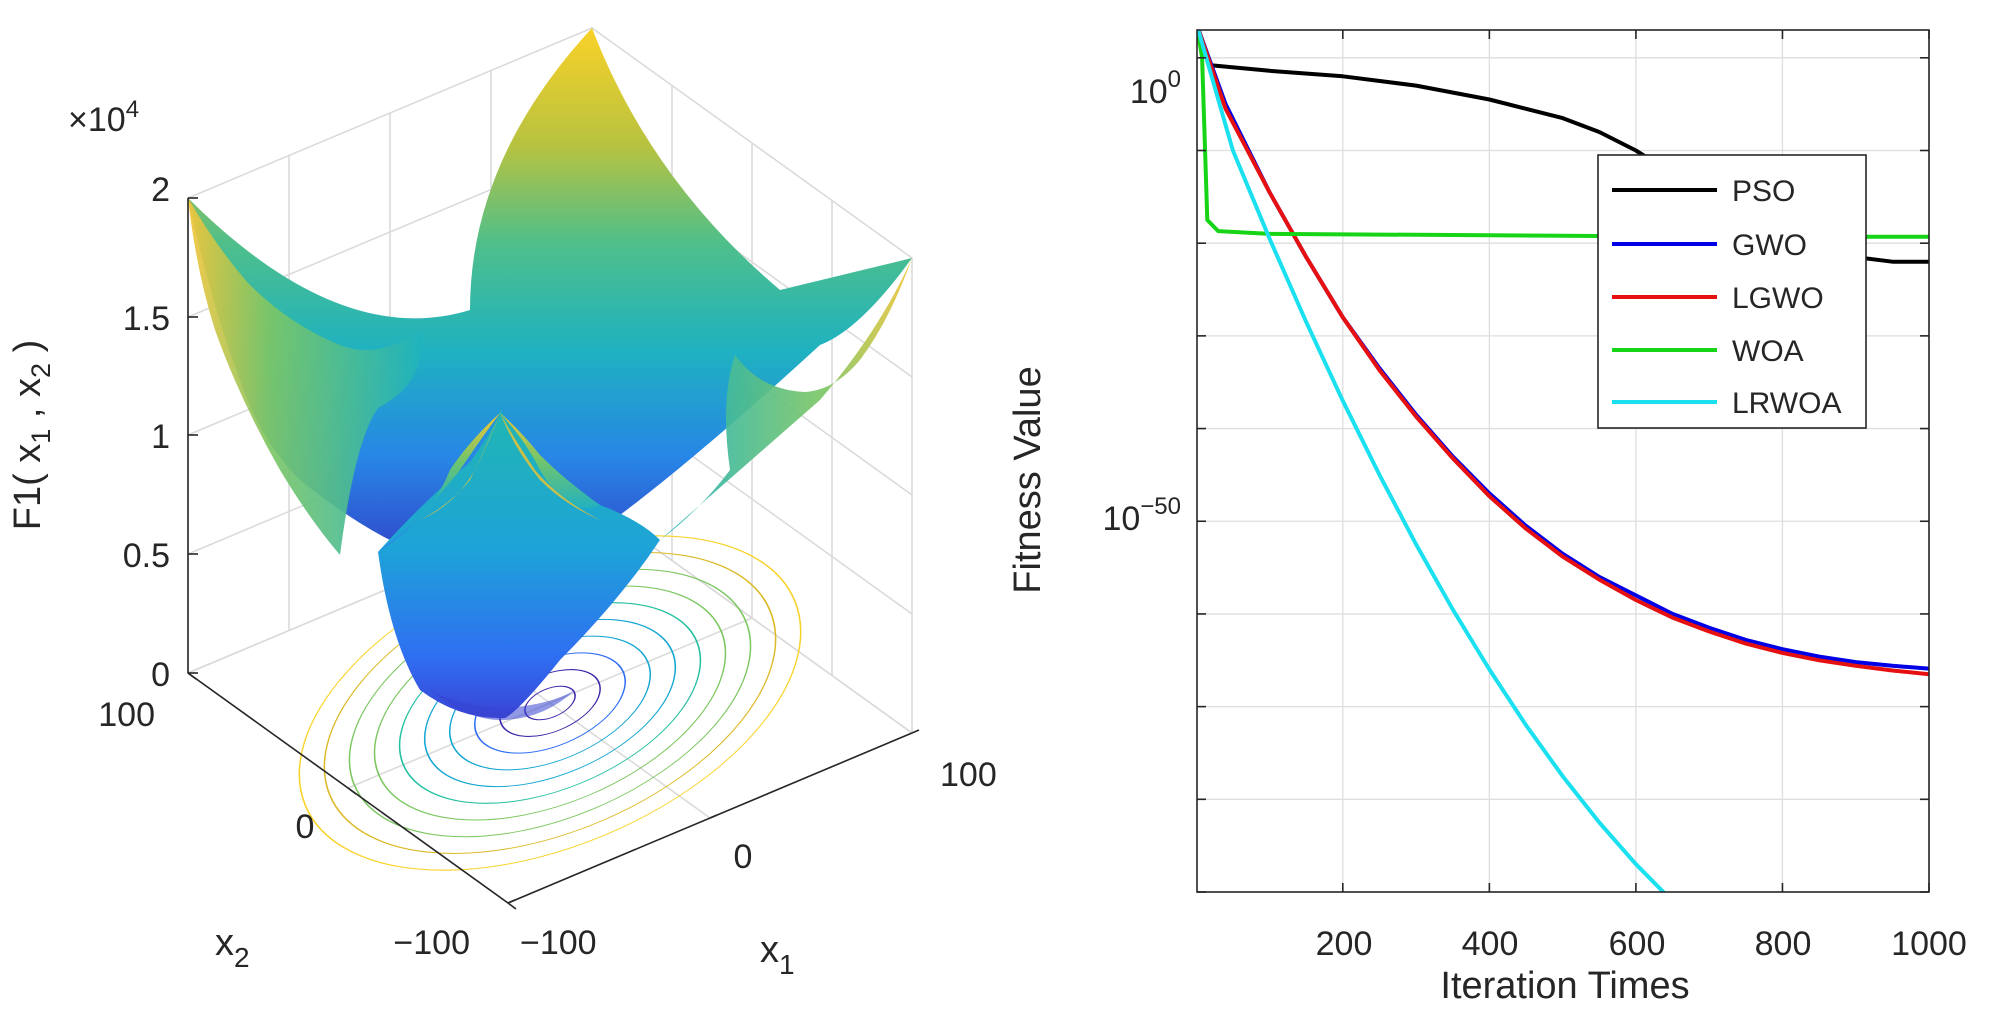  I want to click on x2-tick-label: 100, so click(126, 715).